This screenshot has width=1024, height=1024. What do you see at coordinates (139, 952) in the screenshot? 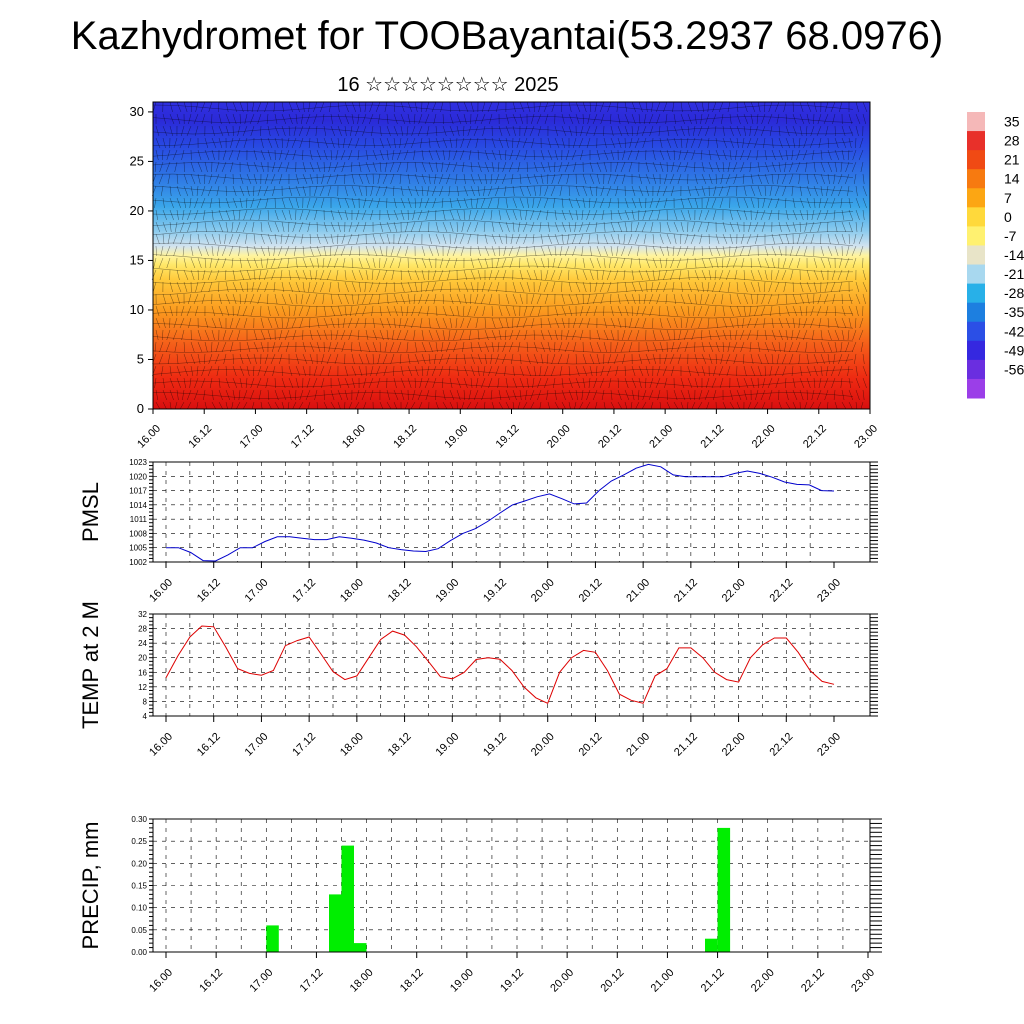
I see `panel4-ytick-label: 0.00` at bounding box center [139, 952].